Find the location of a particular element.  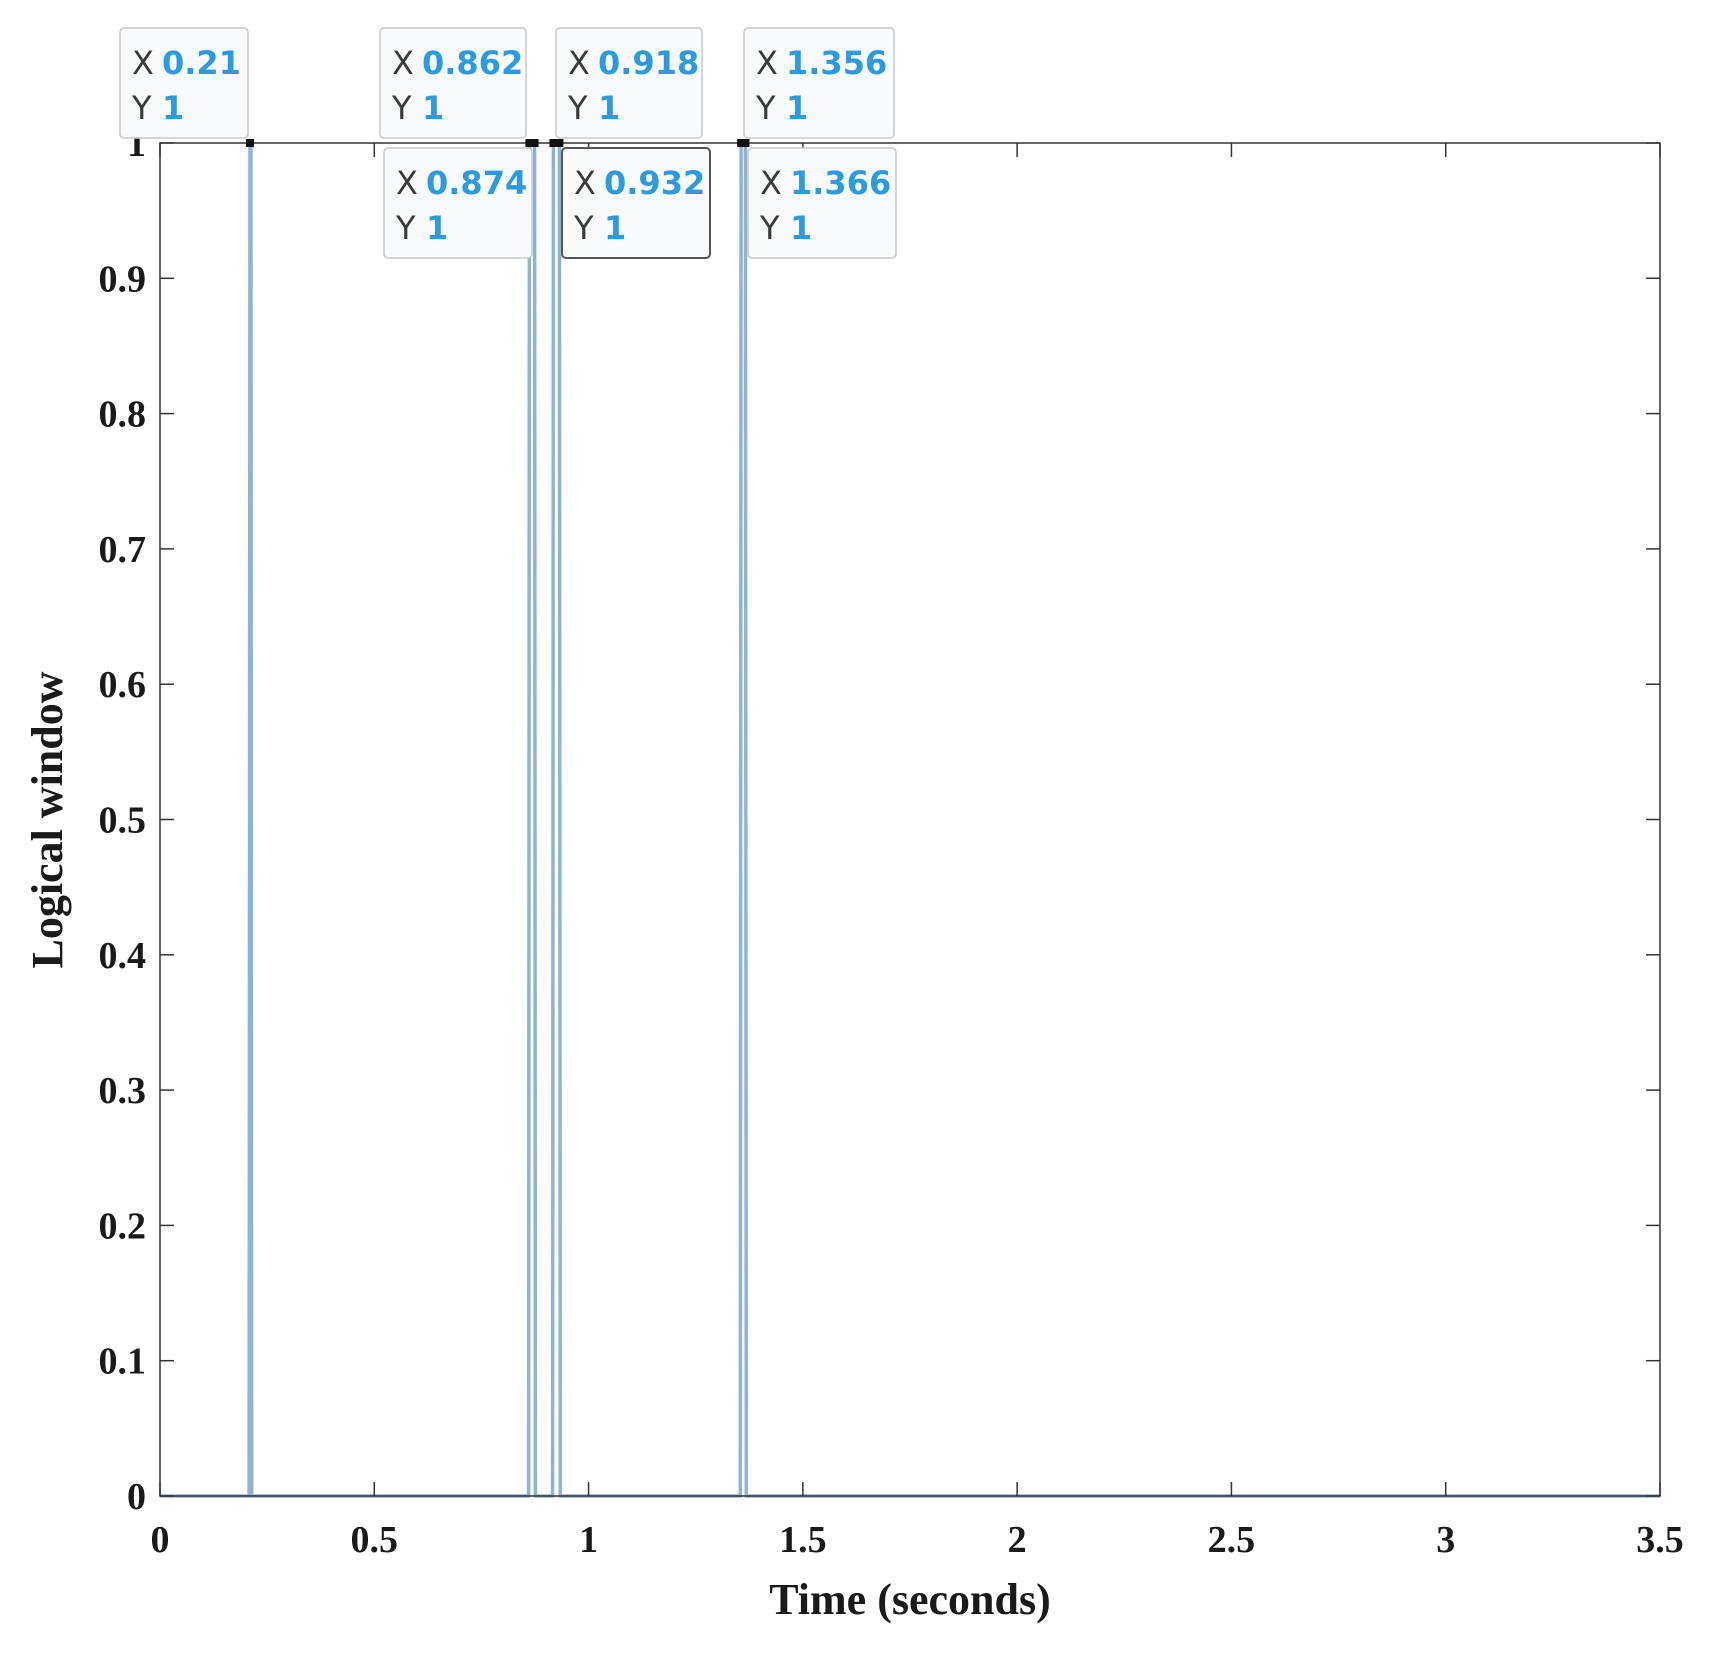

y-tick-label: 0 is located at coordinates (136, 1497).